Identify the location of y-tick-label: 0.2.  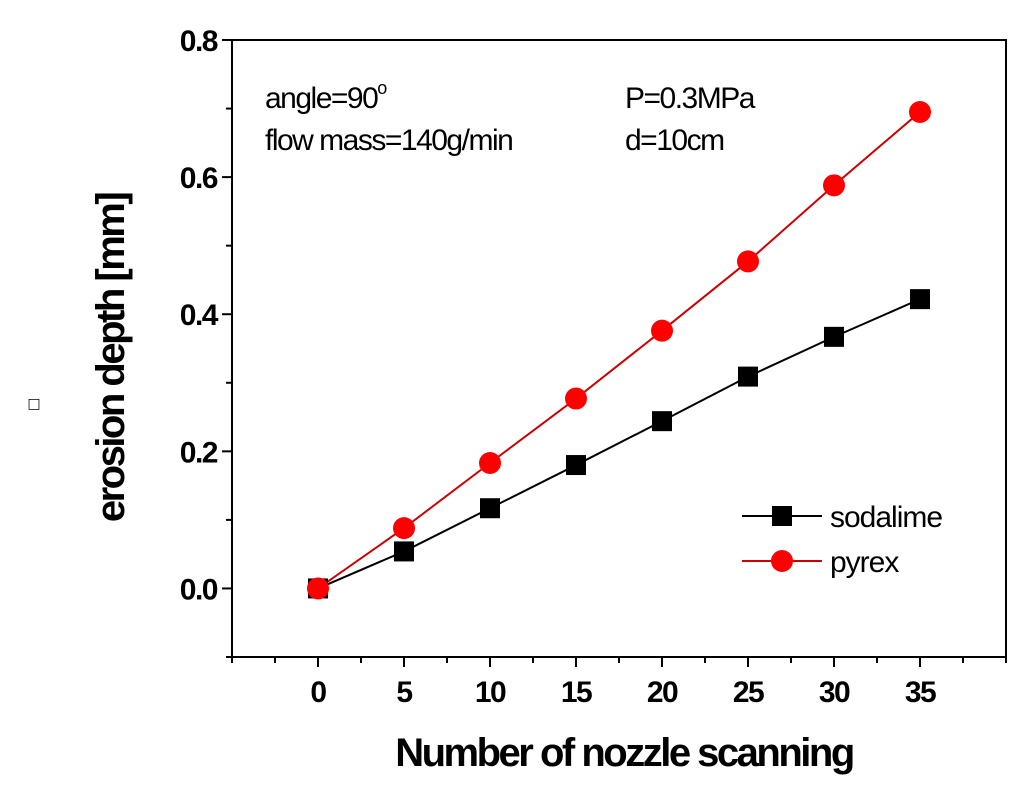
(199, 452).